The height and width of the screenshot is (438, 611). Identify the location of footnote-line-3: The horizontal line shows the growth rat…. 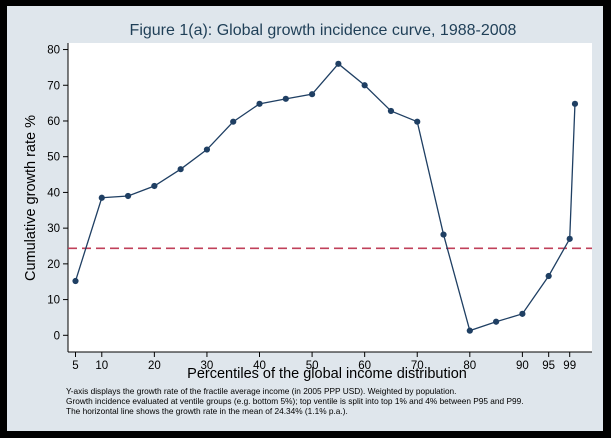
(207, 411).